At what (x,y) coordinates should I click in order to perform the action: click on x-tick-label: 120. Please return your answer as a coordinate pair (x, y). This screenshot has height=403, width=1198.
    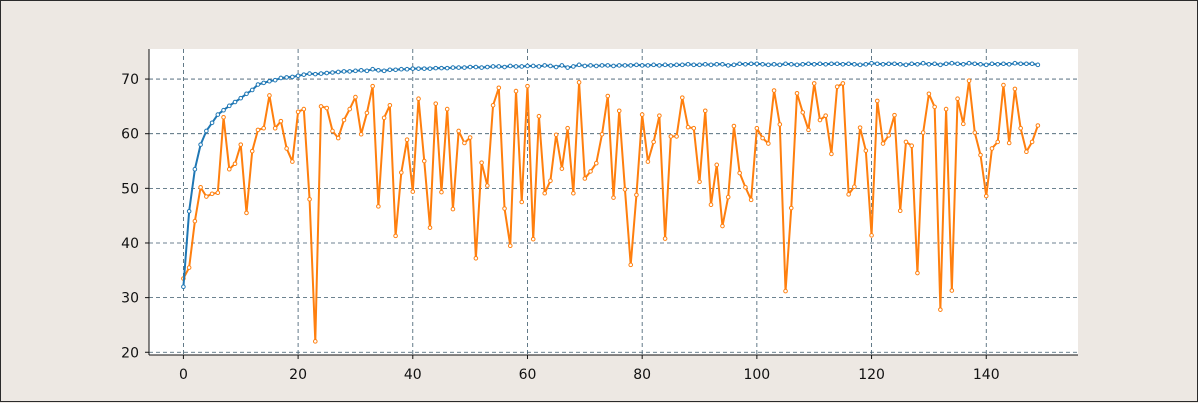
    Looking at the image, I should click on (871, 375).